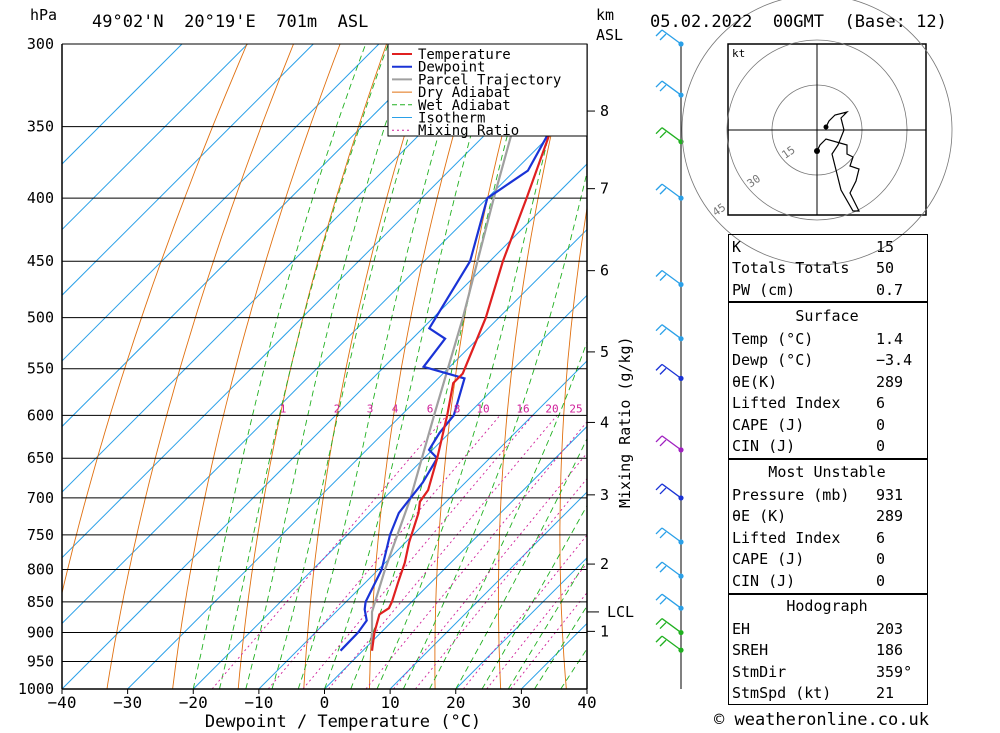 This screenshot has width=1000, height=733. I want to click on mixing-ratio-axis-title: Mixing Ratio (g/kg), so click(625, 422).